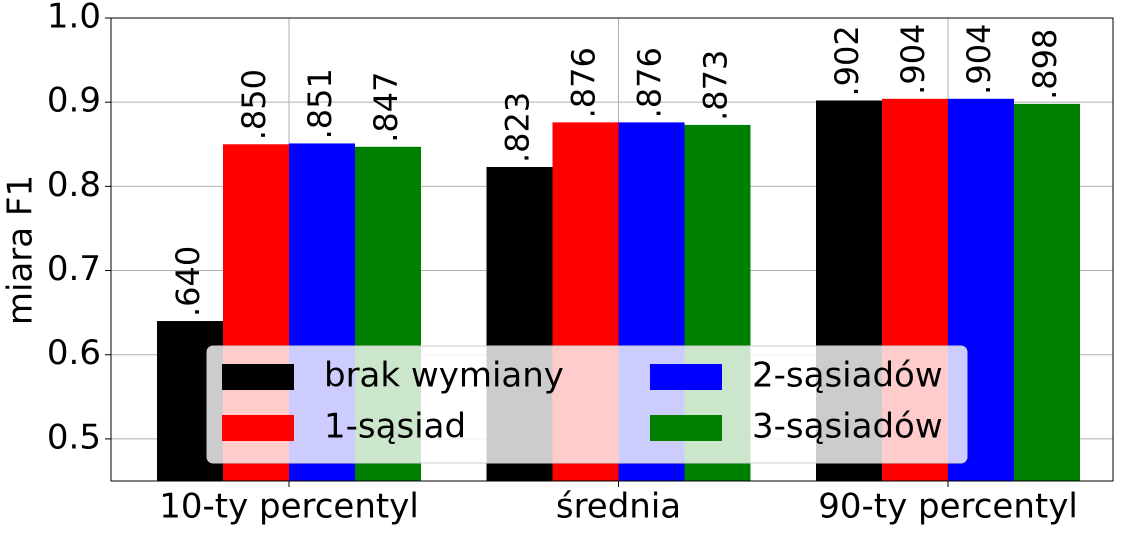  What do you see at coordinates (188, 281) in the screenshot?
I see `value-label: .640` at bounding box center [188, 281].